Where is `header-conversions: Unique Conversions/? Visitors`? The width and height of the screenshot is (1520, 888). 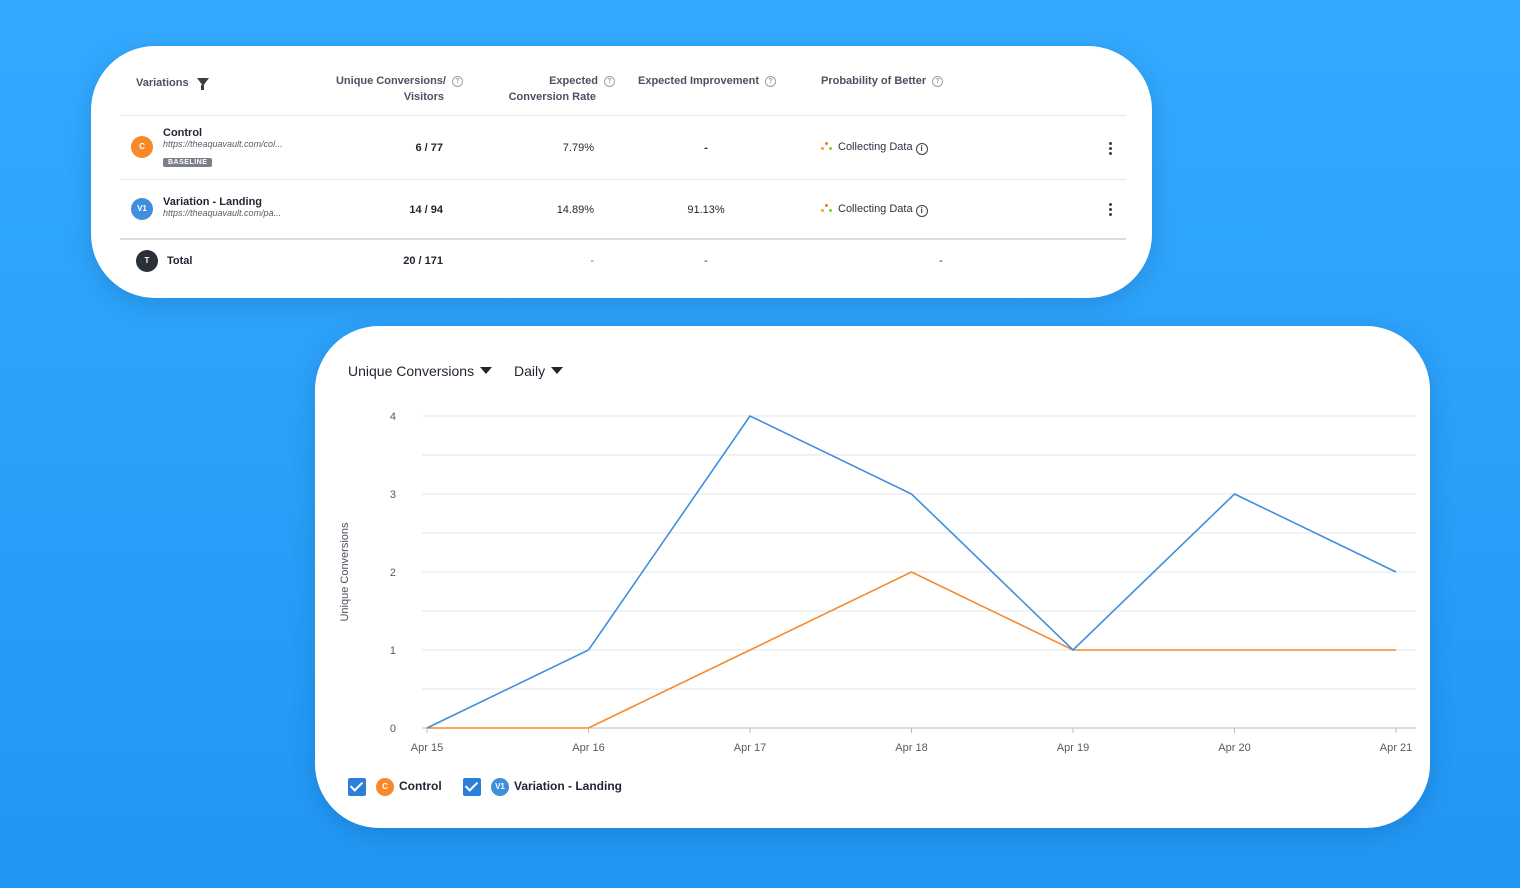 header-conversions: Unique Conversions/? Visitors is located at coordinates (383, 89).